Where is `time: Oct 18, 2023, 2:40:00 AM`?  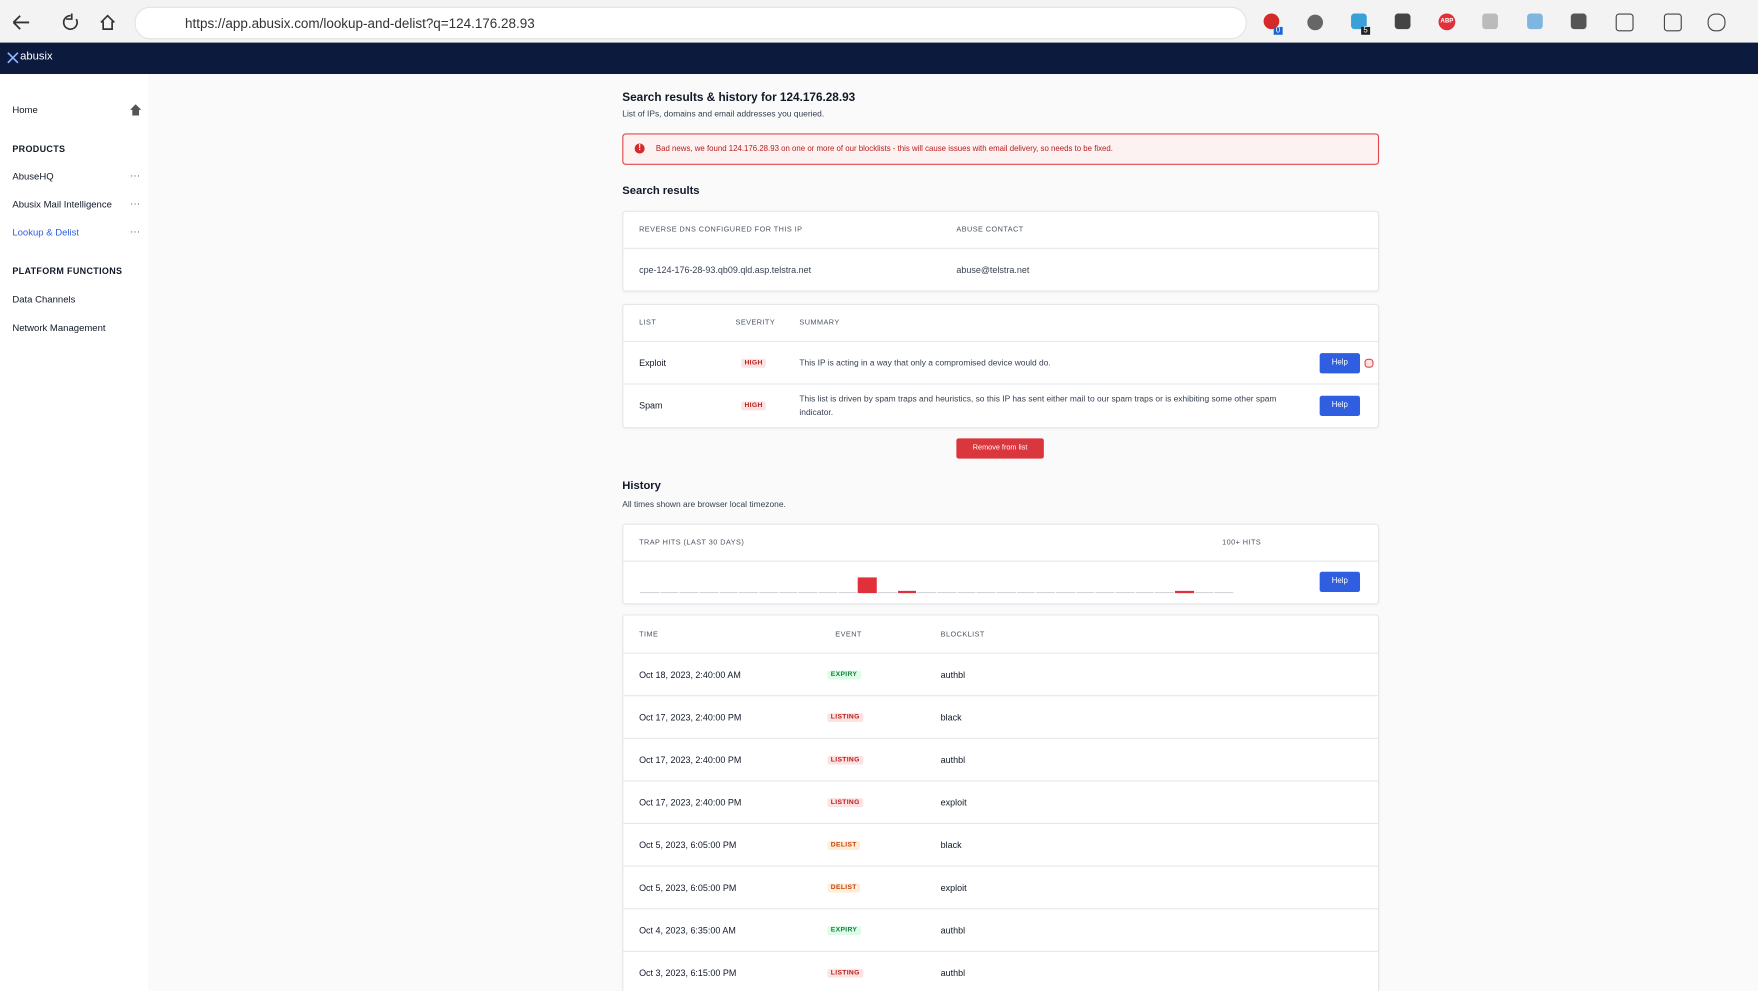
time: Oct 18, 2023, 2:40:00 AM is located at coordinates (690, 675).